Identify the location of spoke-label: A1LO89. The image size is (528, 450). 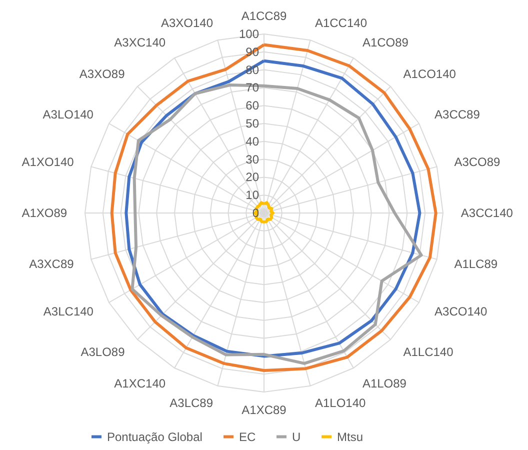
(384, 383).